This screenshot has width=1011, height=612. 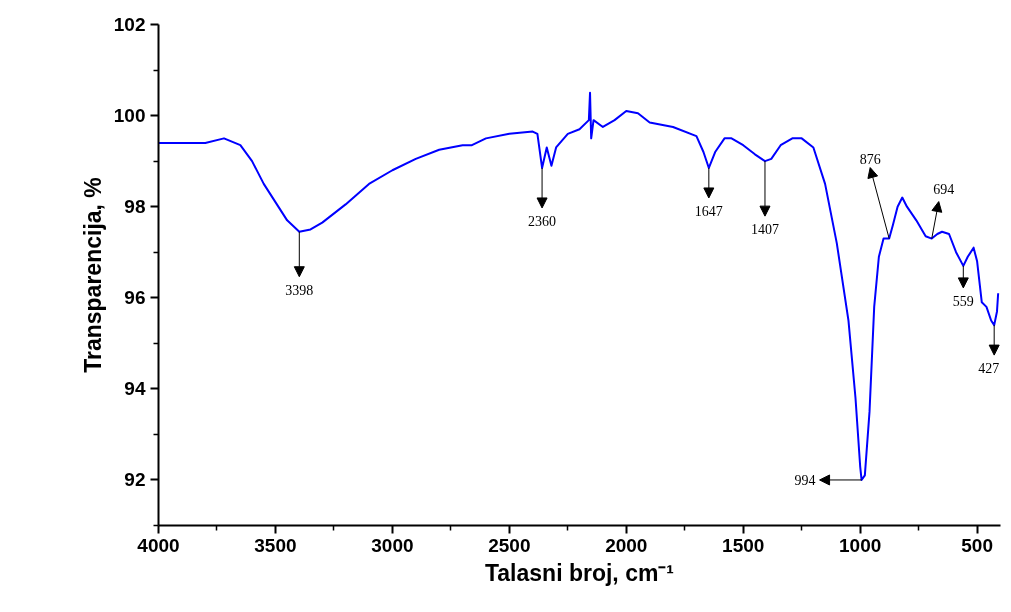 What do you see at coordinates (764, 230) in the screenshot?
I see `annotation: 1407` at bounding box center [764, 230].